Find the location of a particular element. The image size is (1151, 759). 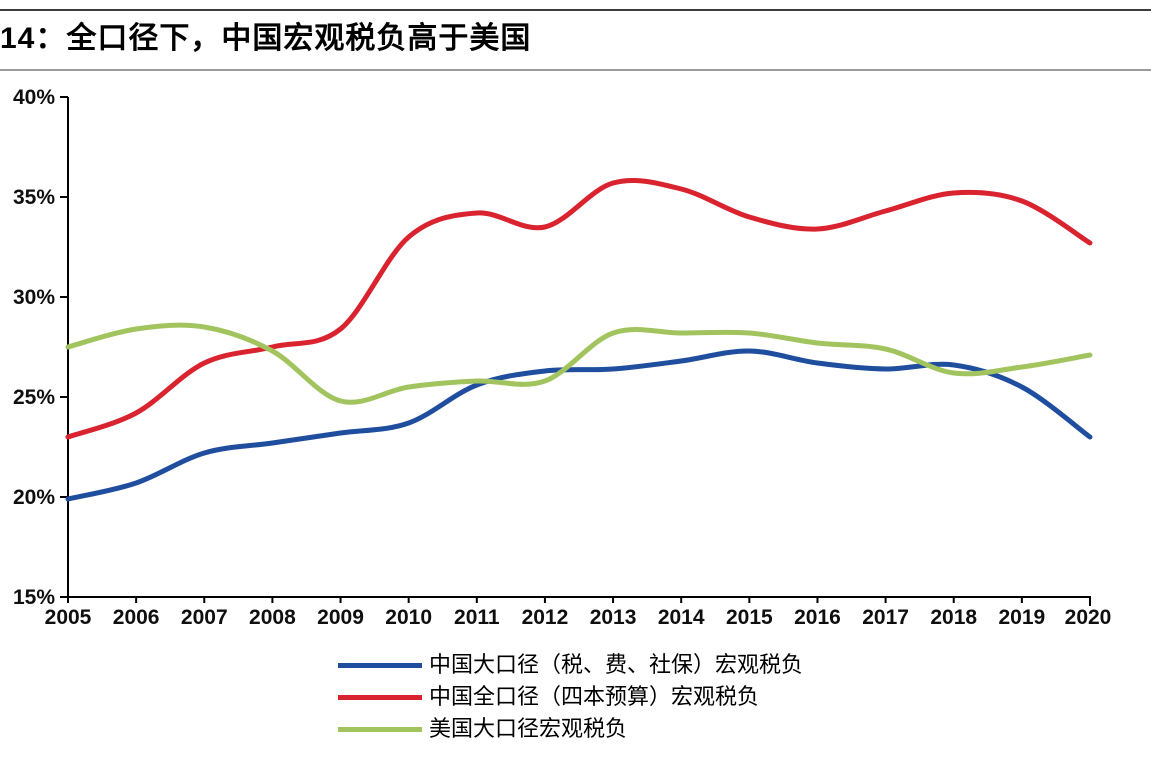

x-tick-label: 2009 is located at coordinates (340, 617).